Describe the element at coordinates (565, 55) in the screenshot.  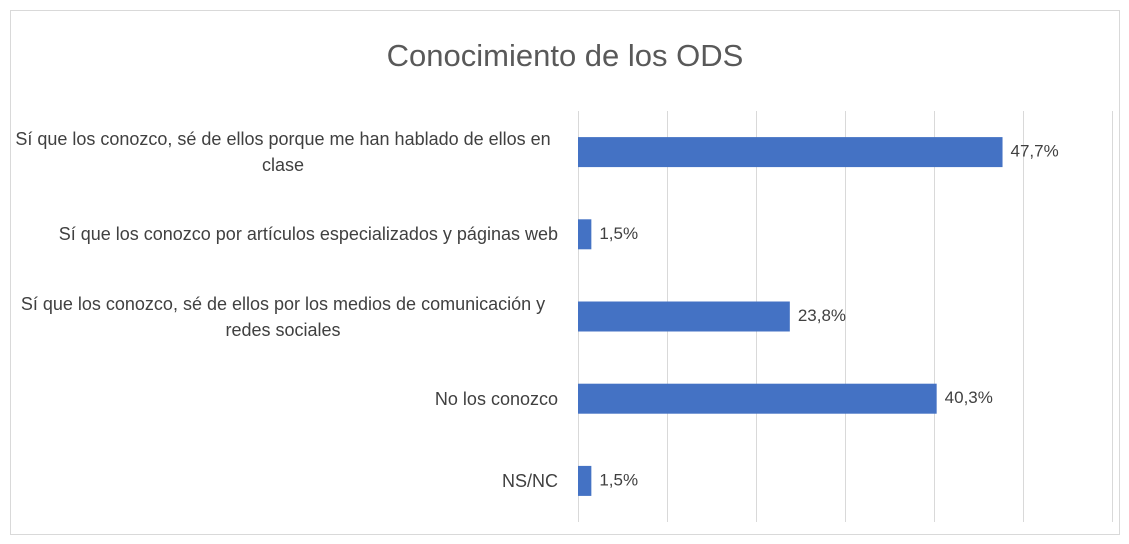
I see `chart-title: Conocimiento de los ODS` at that location.